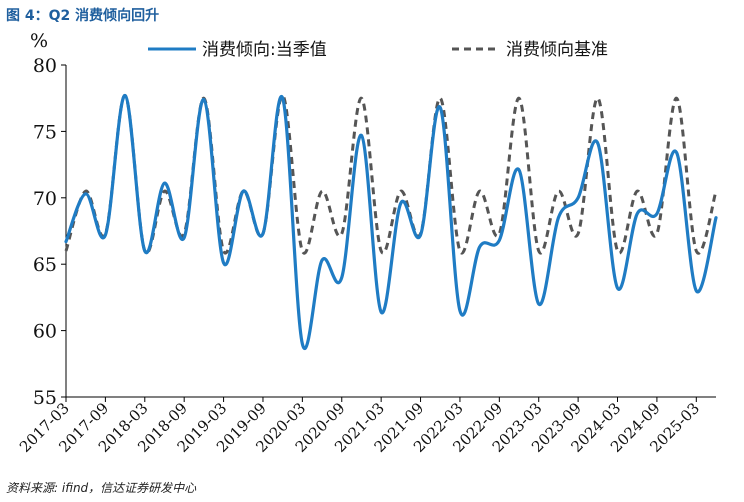 This screenshot has width=744, height=502. What do you see at coordinates (378, 50) in the screenshot?
I see `legend: 消费倾向:当季值 消费倾向基准` at bounding box center [378, 50].